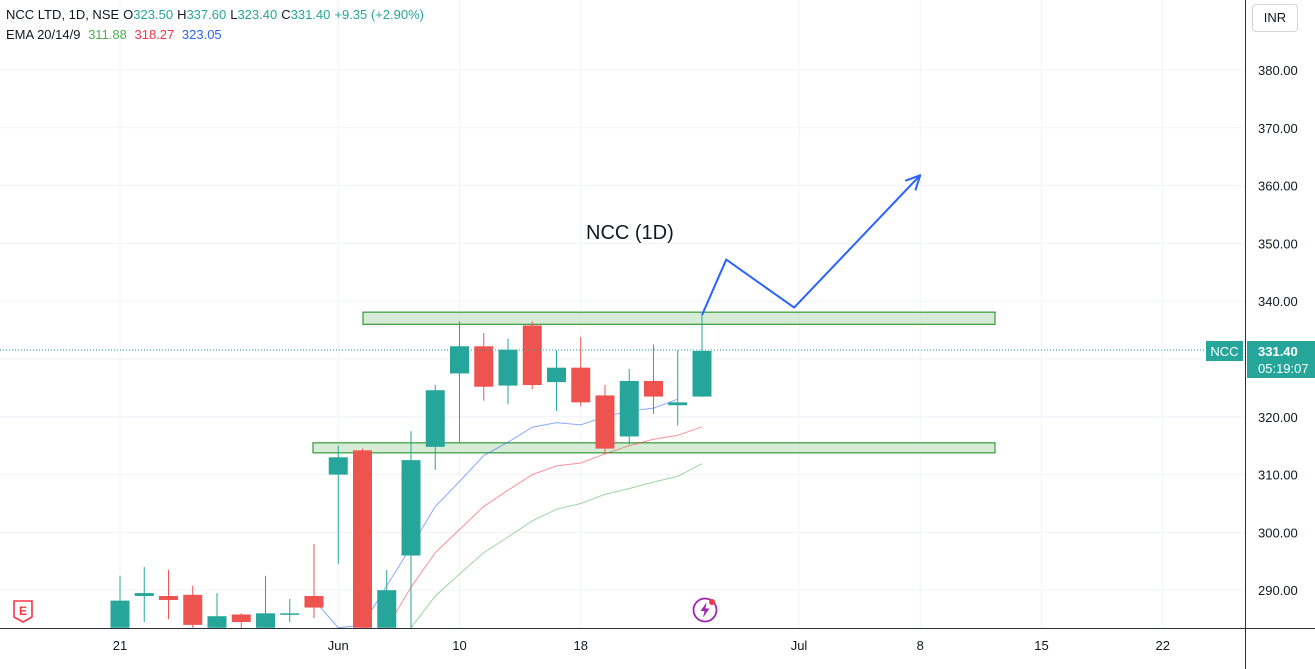 The image size is (1315, 669). Describe the element at coordinates (1278, 351) in the screenshot. I see `current-price: 331.40` at that location.